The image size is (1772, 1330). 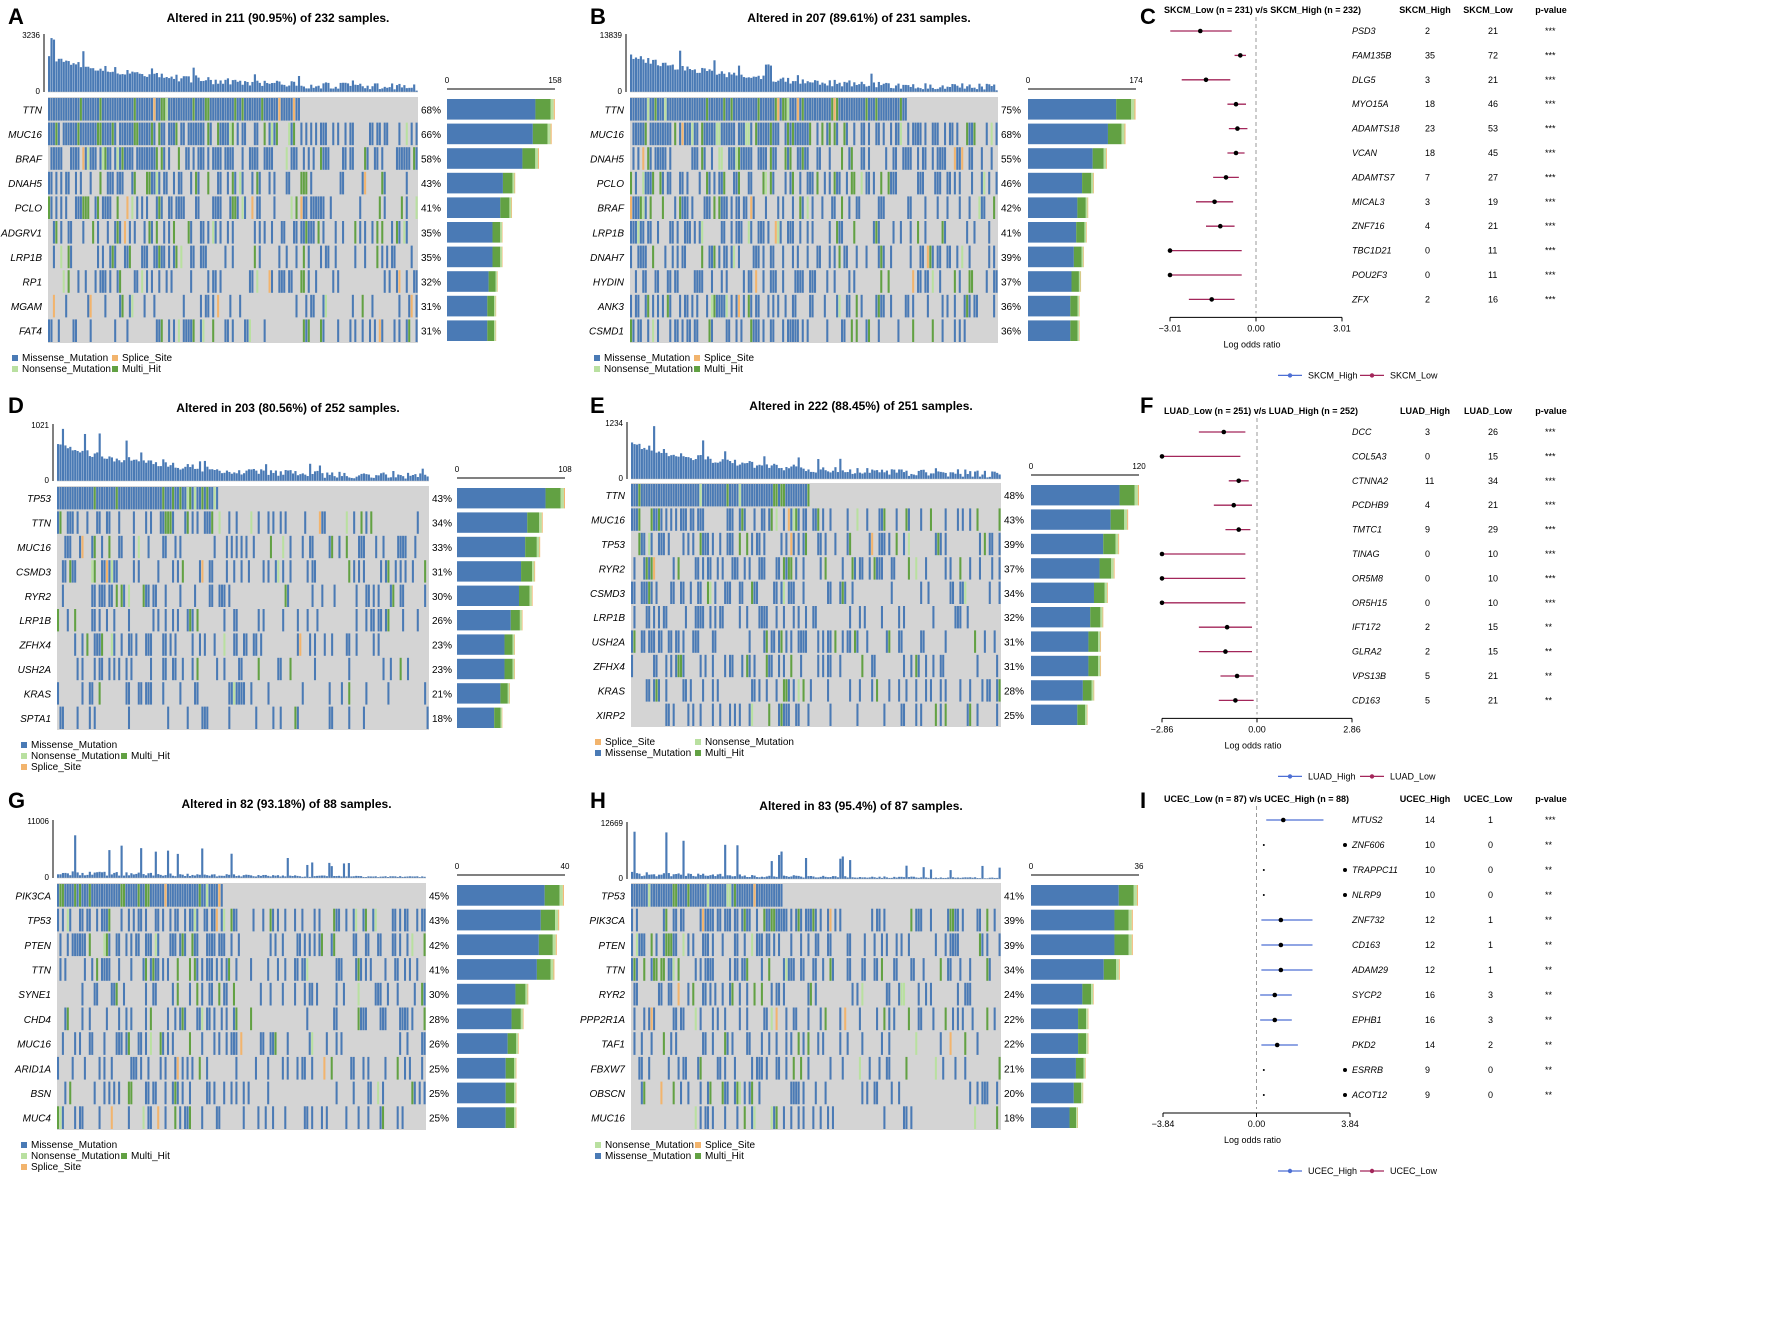 I want to click on legend-swatch-nonsense, so click(x=24, y=1156).